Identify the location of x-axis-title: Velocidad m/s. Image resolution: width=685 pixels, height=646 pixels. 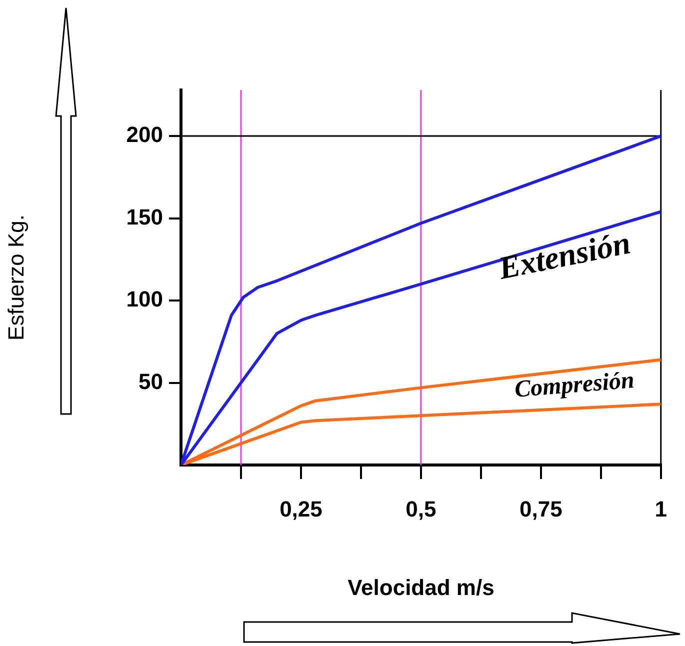
(421, 587).